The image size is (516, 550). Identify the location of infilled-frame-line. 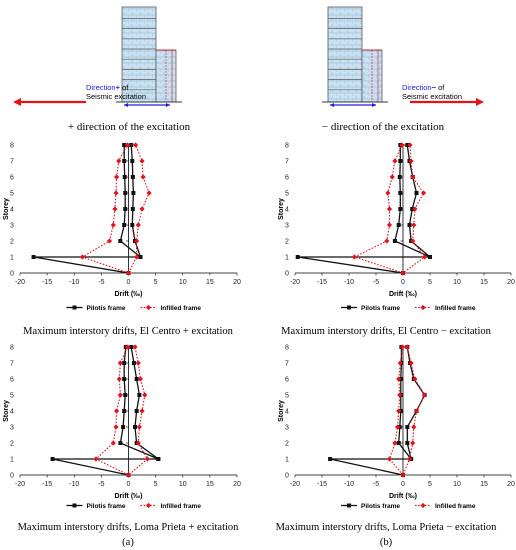
(115, 209).